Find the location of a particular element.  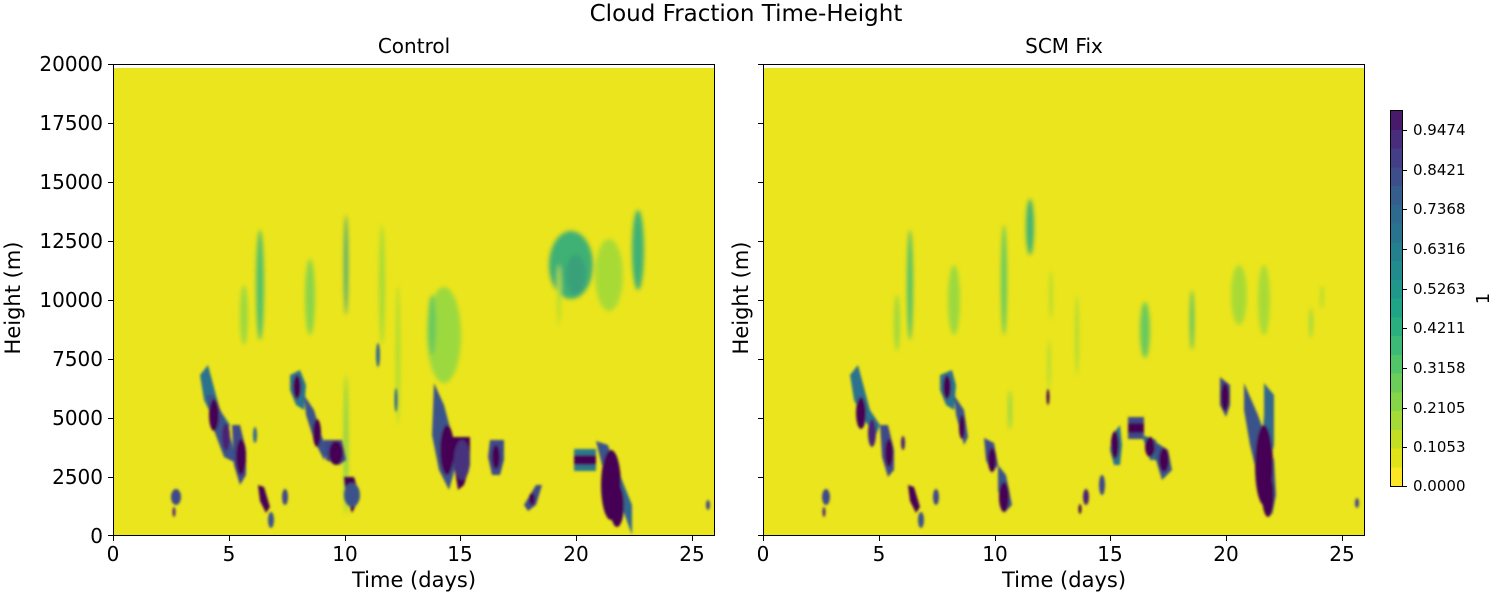

ytick-label: 2500 is located at coordinates (77, 477).